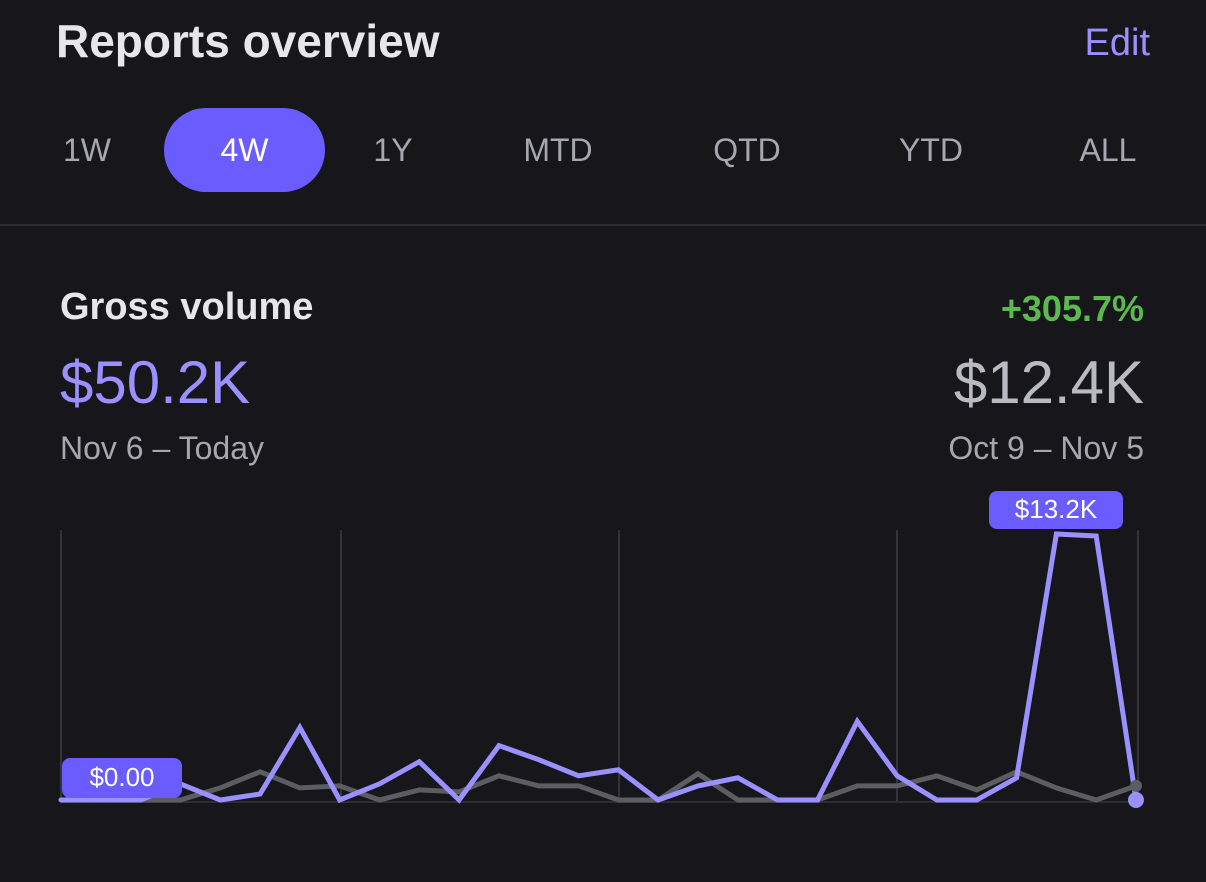 The width and height of the screenshot is (1206, 882). Describe the element at coordinates (598, 786) in the screenshot. I see `previous-period-line` at that location.